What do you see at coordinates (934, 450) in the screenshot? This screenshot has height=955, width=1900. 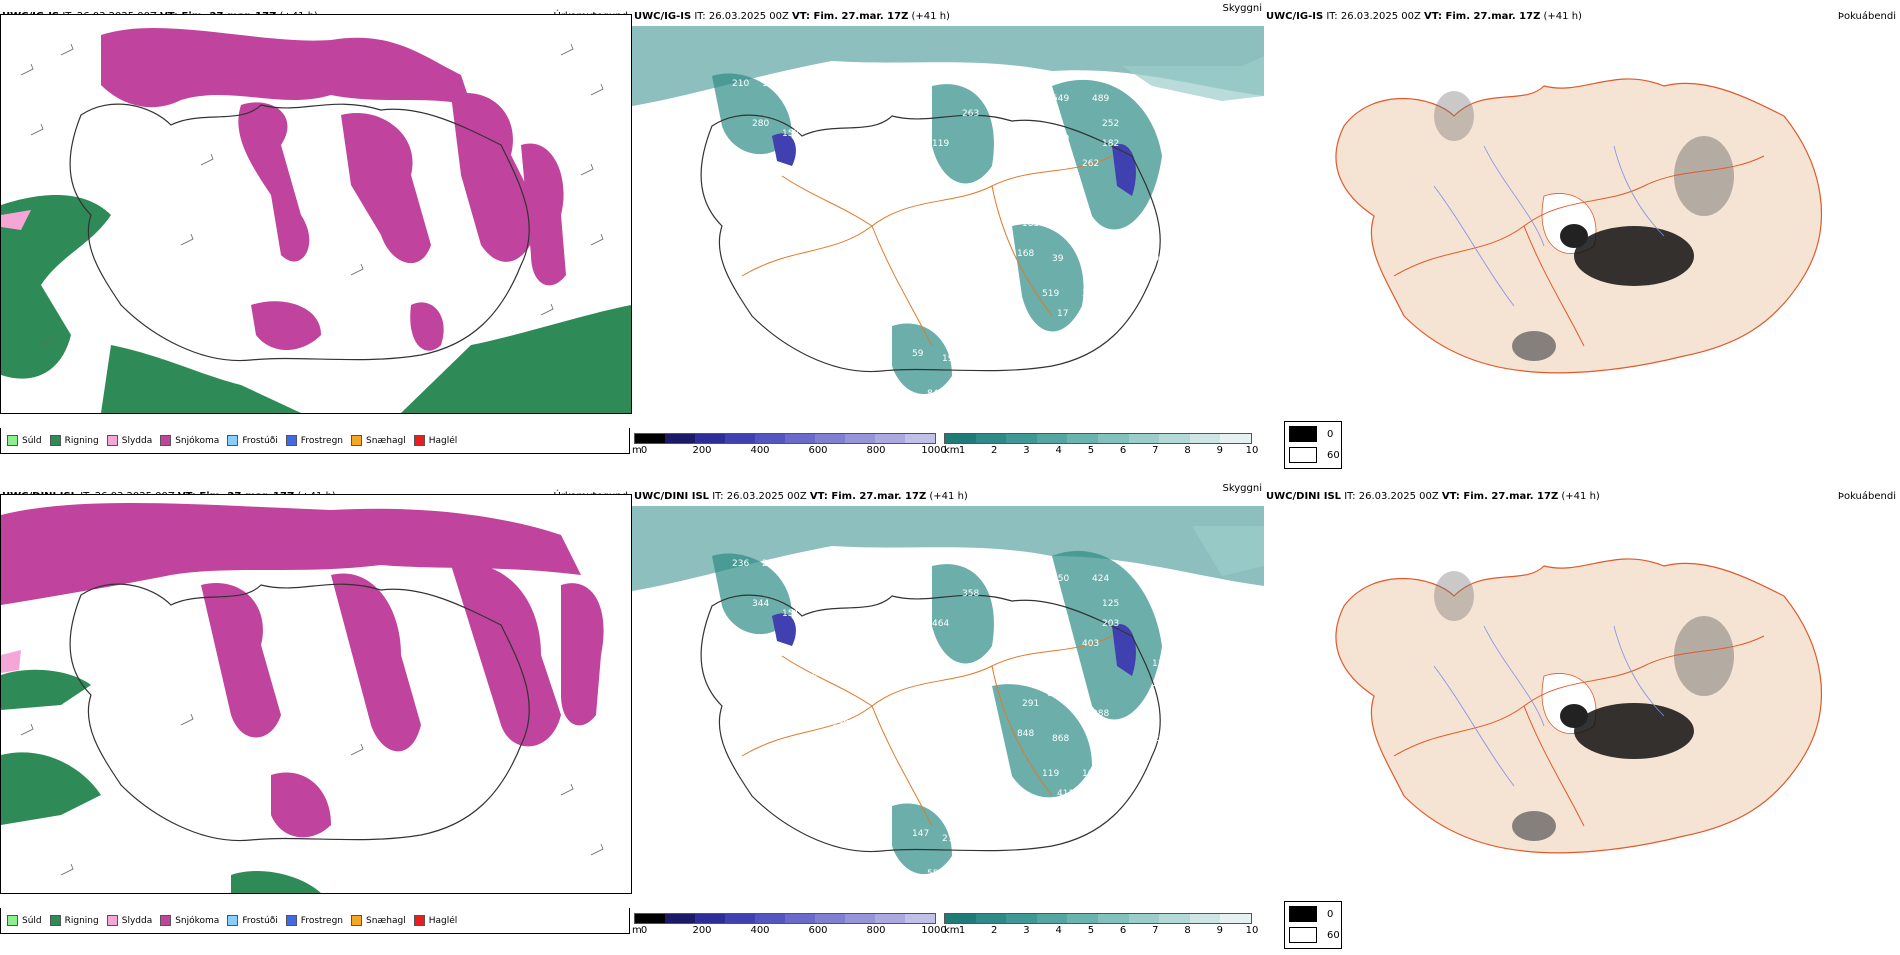 I see `colorbar-tick-label: 1000` at bounding box center [934, 450].